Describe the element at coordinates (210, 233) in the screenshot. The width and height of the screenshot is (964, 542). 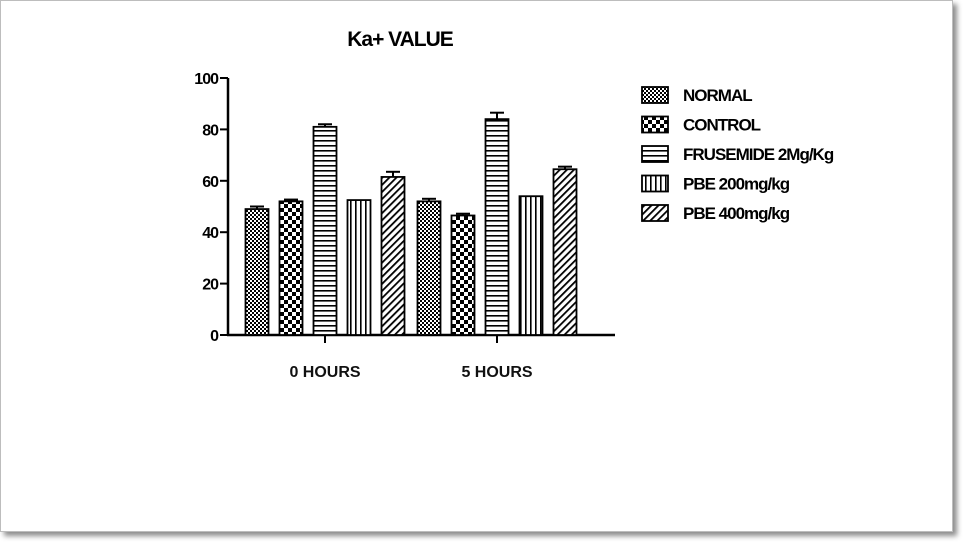
I see `y-tick-label: 40` at that location.